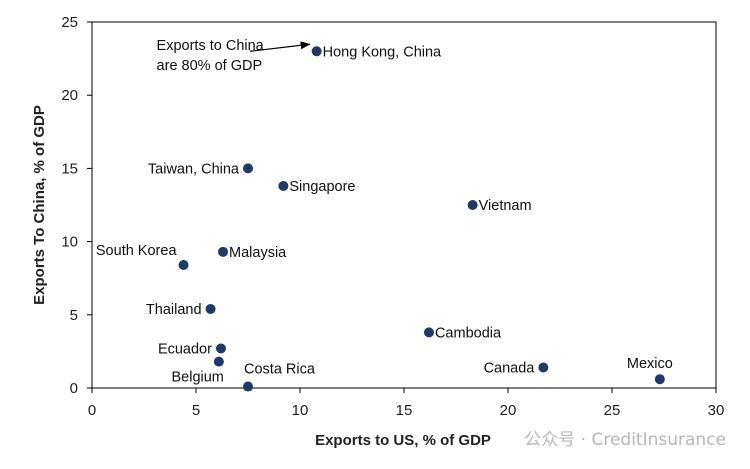  Describe the element at coordinates (211, 46) in the screenshot. I see `annotation-text: Exports to China` at that location.